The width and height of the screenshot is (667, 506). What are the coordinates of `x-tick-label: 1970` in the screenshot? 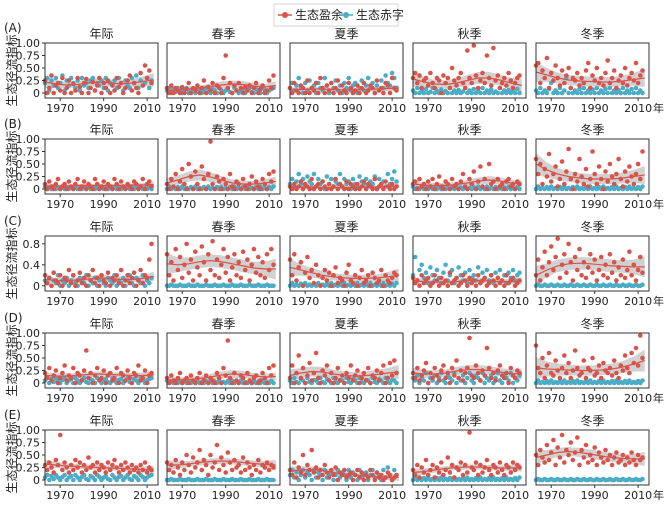 It's located at (551, 301).